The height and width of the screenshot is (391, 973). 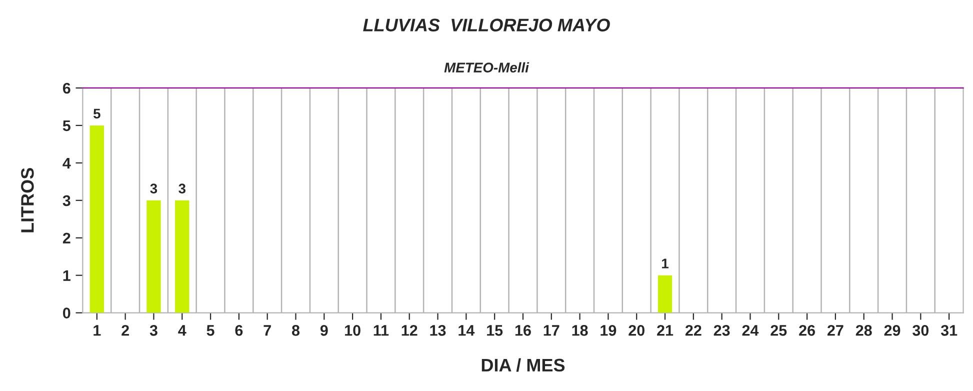 I want to click on x-tick-label: 26, so click(x=807, y=330).